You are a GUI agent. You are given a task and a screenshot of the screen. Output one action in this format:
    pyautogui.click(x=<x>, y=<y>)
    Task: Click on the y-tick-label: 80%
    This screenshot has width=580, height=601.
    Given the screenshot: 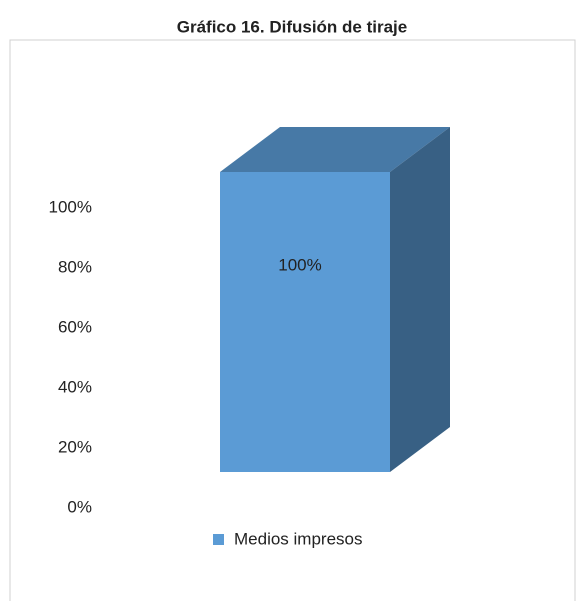 What is the action you would take?
    pyautogui.click(x=75, y=266)
    